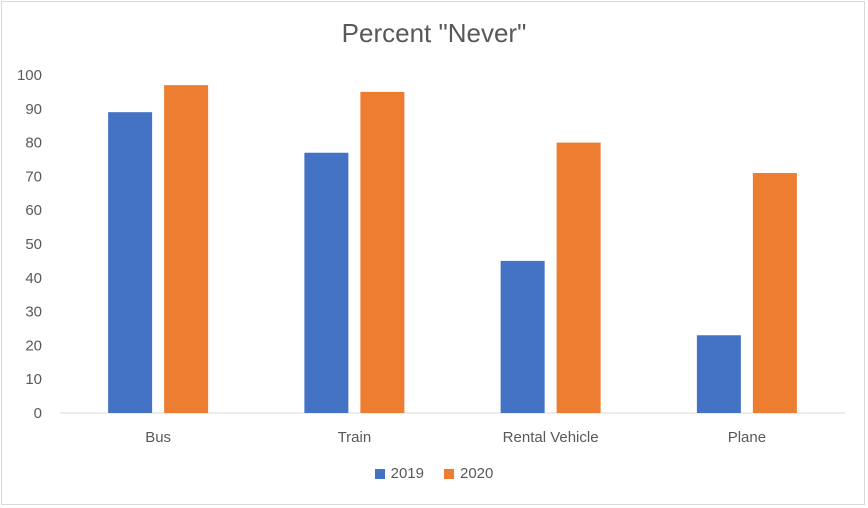 The width and height of the screenshot is (868, 508). What do you see at coordinates (434, 473) in the screenshot?
I see `legend: 2019 2020` at bounding box center [434, 473].